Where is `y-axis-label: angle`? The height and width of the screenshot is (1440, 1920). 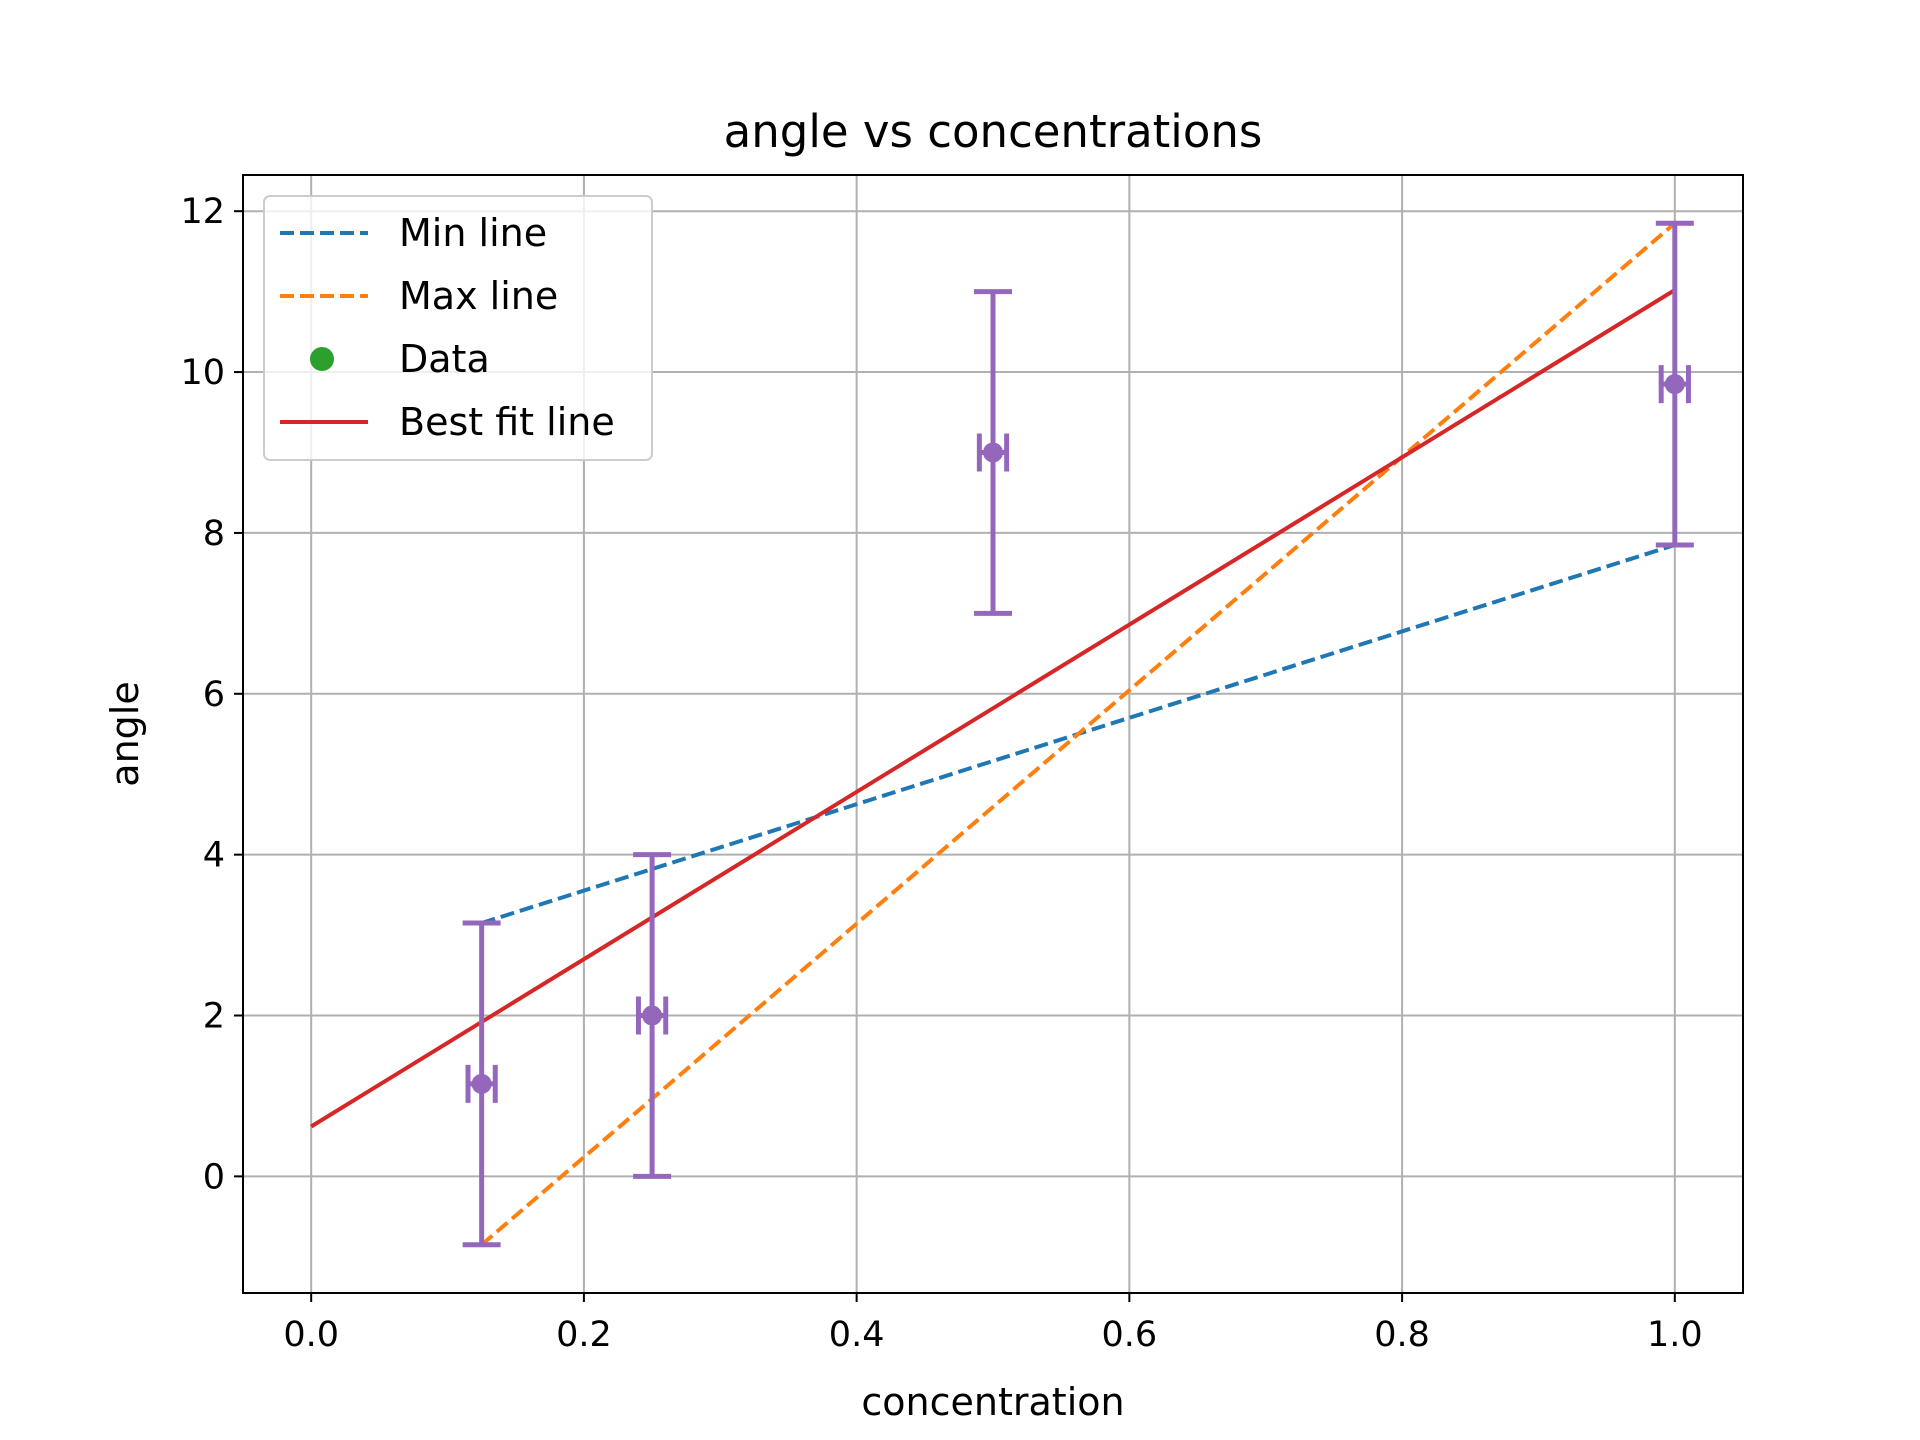 y-axis-label: angle is located at coordinates (125, 733).